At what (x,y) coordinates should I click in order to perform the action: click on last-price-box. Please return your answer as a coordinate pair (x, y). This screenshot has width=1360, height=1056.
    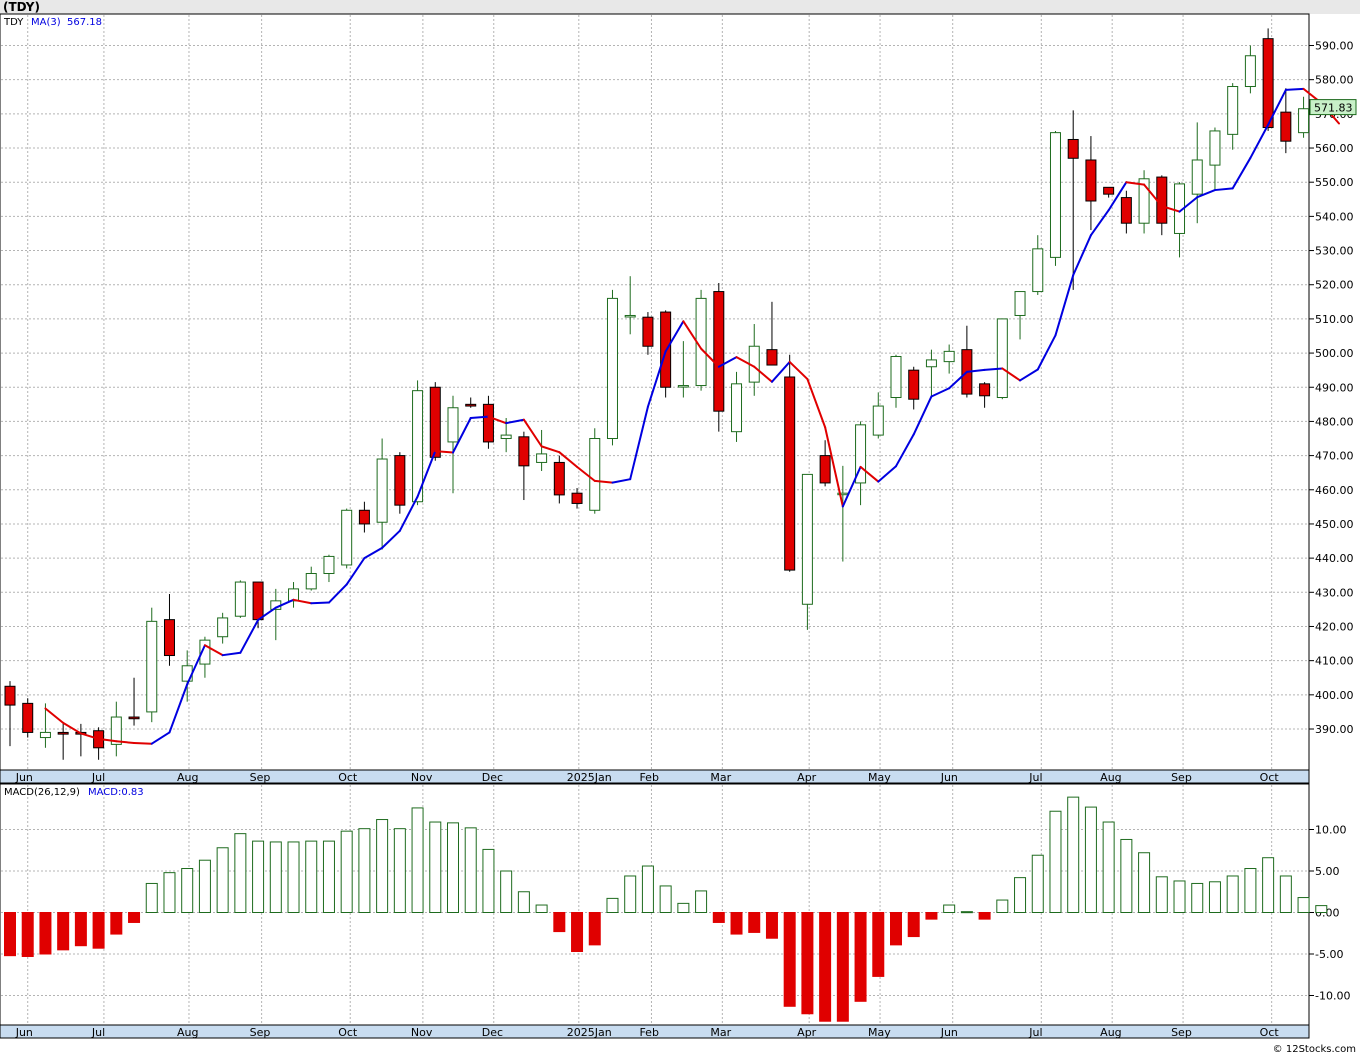
    Looking at the image, I should click on (1333, 107).